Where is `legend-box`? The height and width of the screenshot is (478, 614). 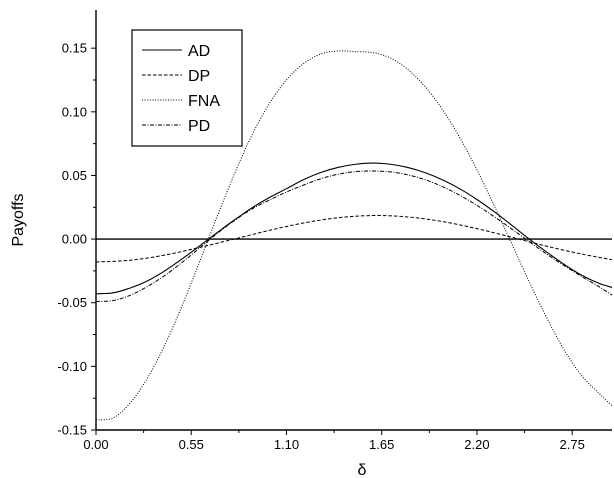
legend-box is located at coordinates (187, 88).